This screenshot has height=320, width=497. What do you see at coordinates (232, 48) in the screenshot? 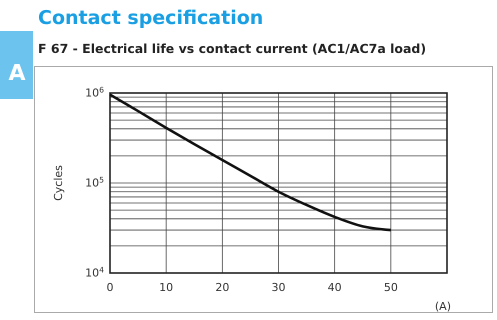
I see `chart-subtitle: F 67 - Electrical life vs contact current (AC1/AC7a load)` at bounding box center [232, 48].